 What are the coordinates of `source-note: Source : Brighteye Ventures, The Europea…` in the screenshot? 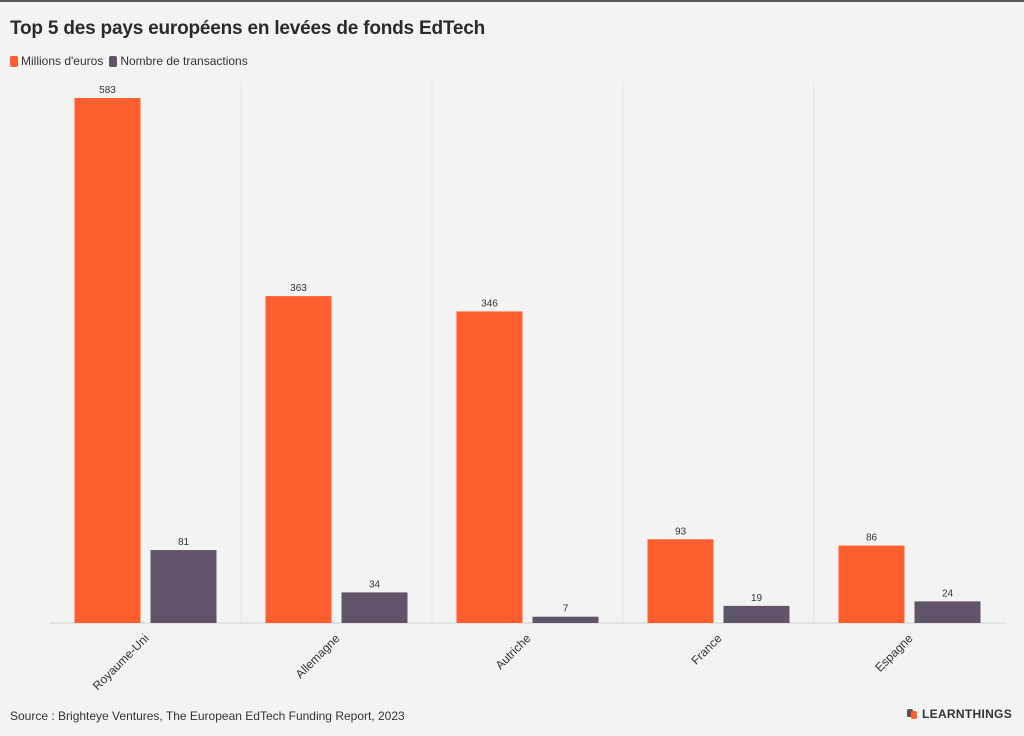 It's located at (207, 716).